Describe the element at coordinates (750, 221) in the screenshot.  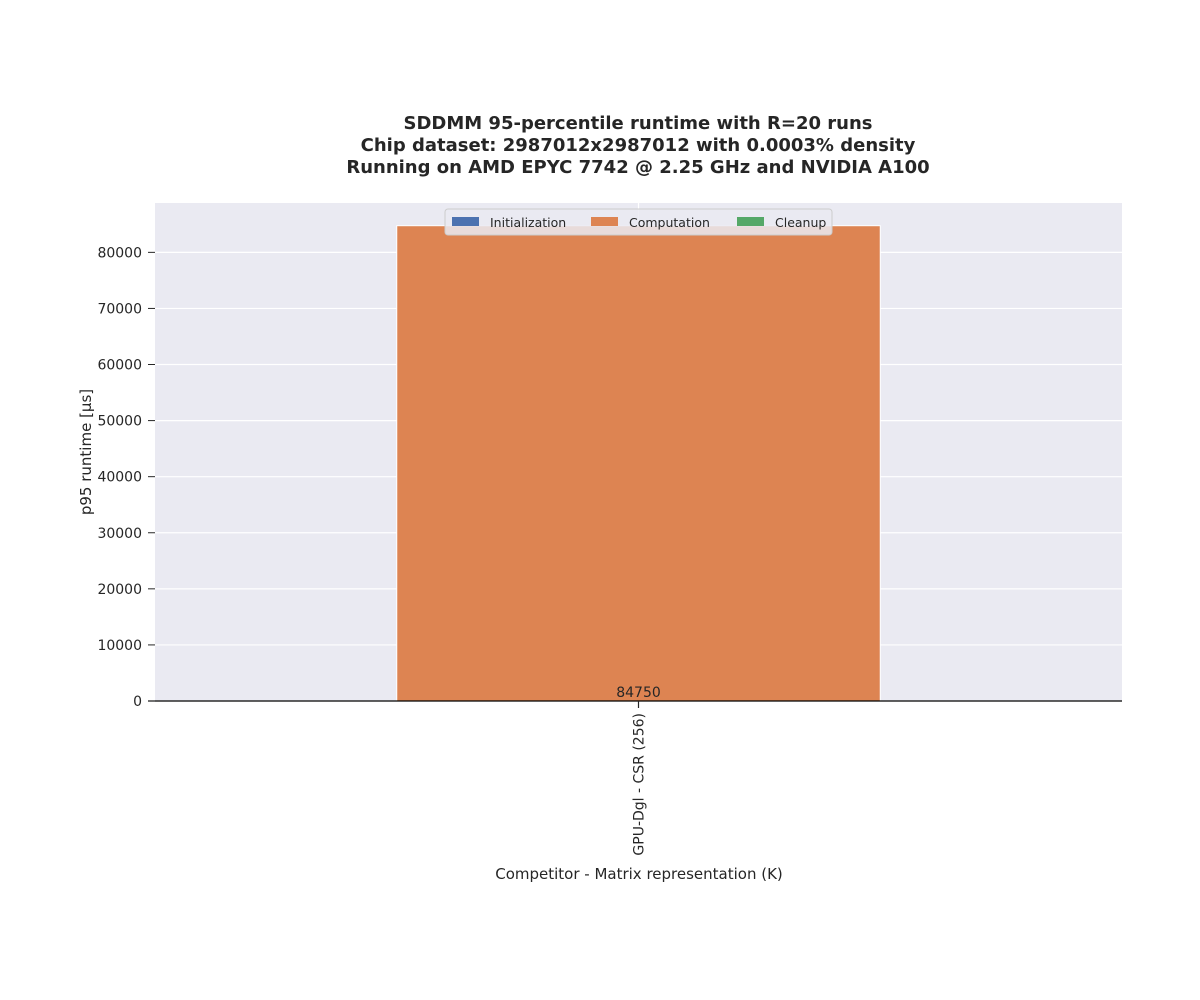
I see `legend-swatch-cleanup` at that location.